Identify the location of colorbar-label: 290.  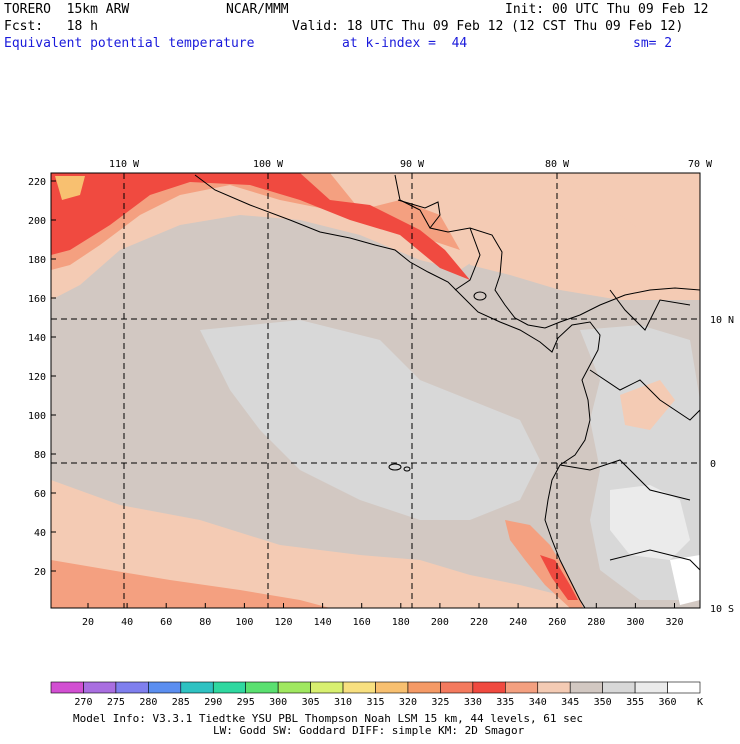
(213, 702).